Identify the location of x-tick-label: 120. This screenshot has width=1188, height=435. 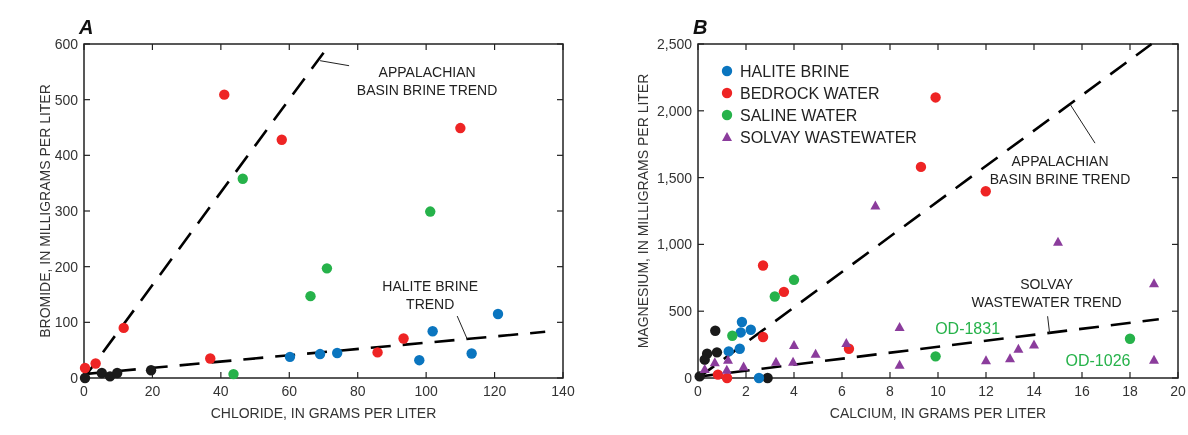
(494, 391).